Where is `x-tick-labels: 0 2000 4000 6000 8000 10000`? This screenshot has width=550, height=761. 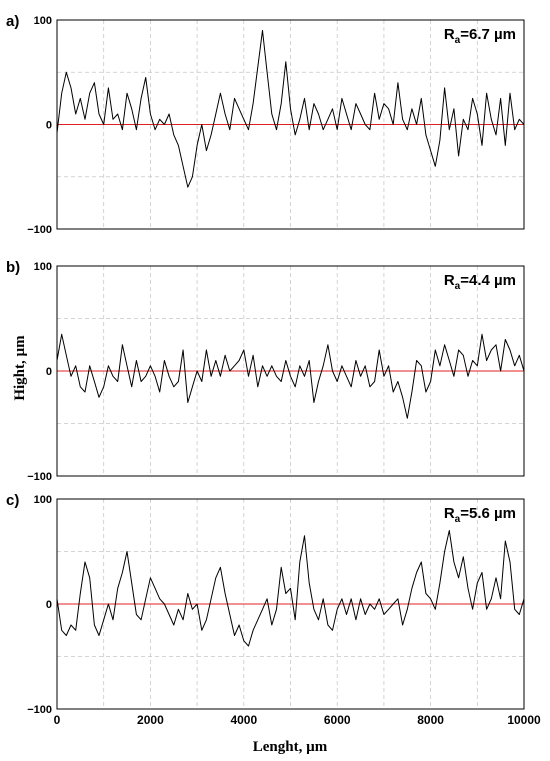
x-tick-labels: 0 2000 4000 6000 8000 10000 is located at coordinates (297, 720).